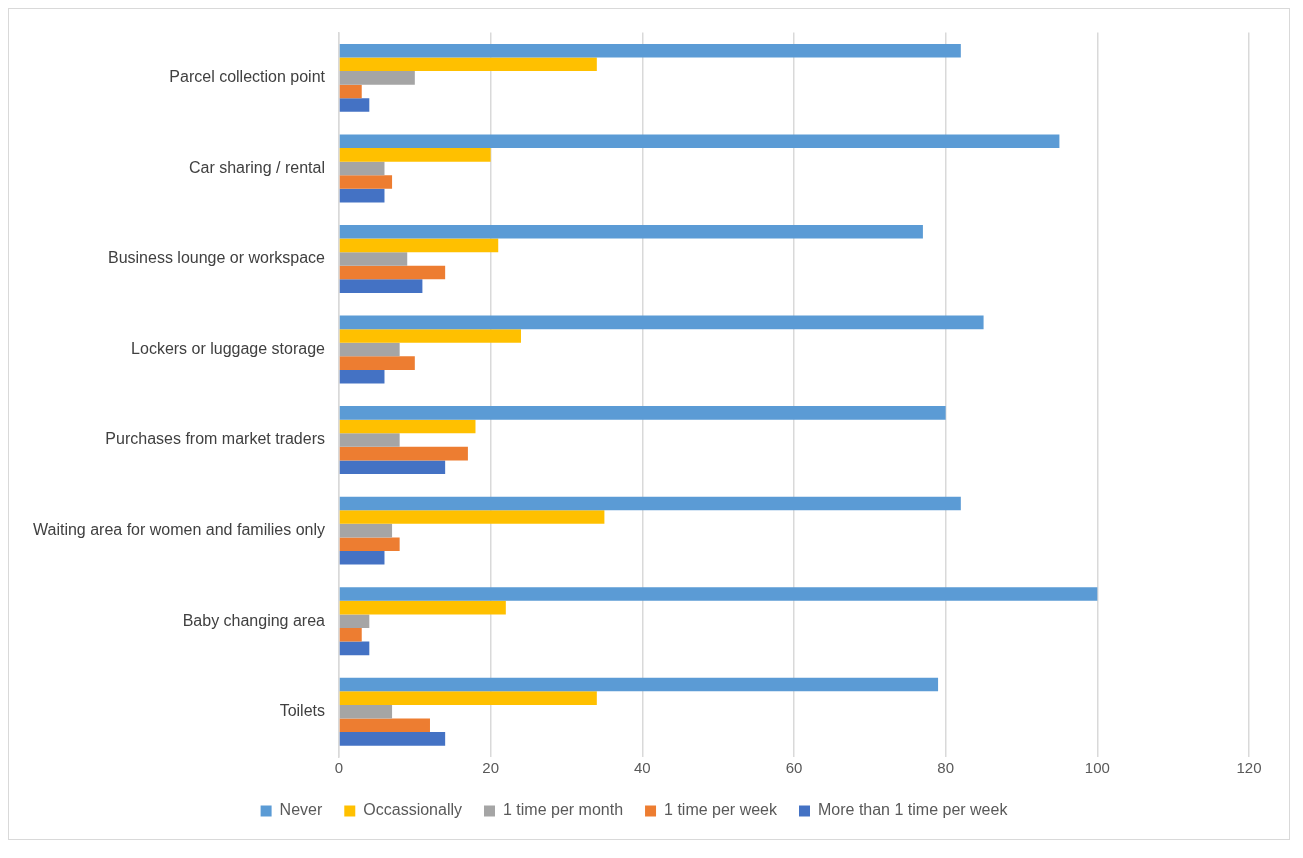 This screenshot has height=858, width=1303. I want to click on x-tick-label: 60, so click(794, 768).